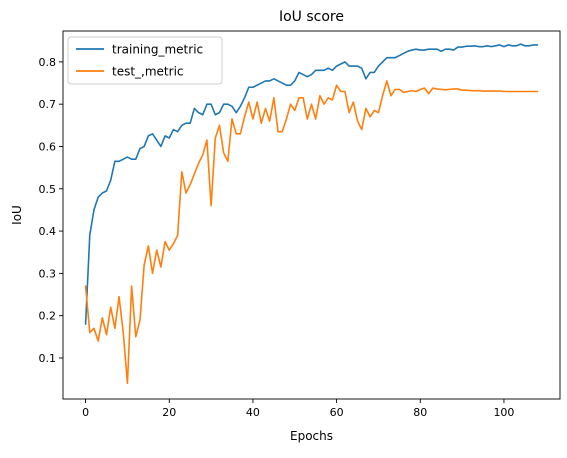  Describe the element at coordinates (48, 146) in the screenshot. I see `y-tick-label: 0.6` at that location.